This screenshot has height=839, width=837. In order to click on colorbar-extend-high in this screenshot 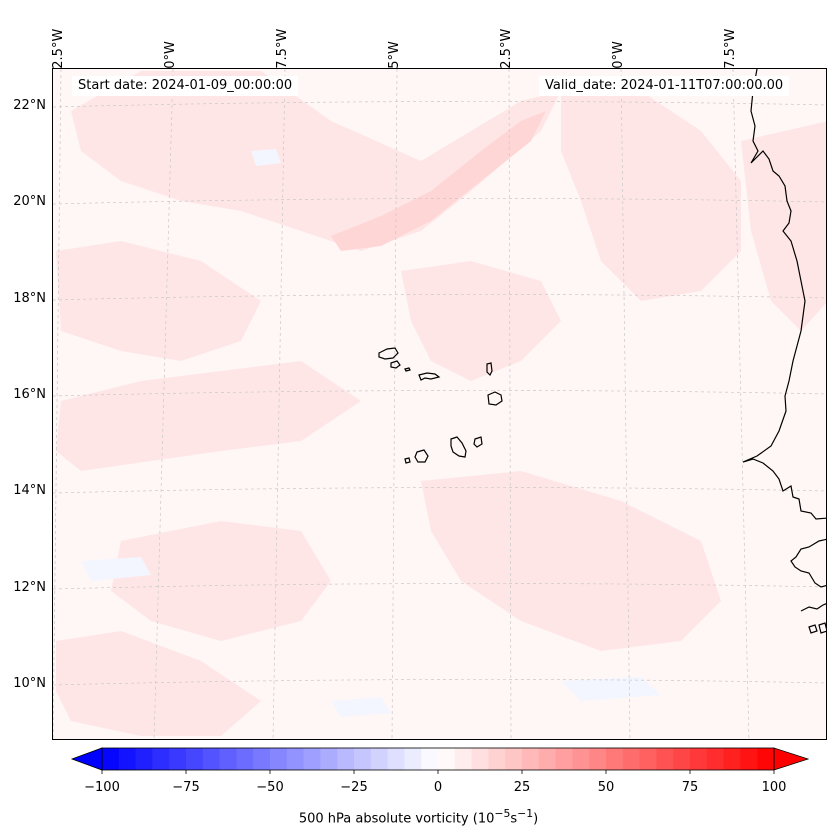, I will do `click(791, 759)`.